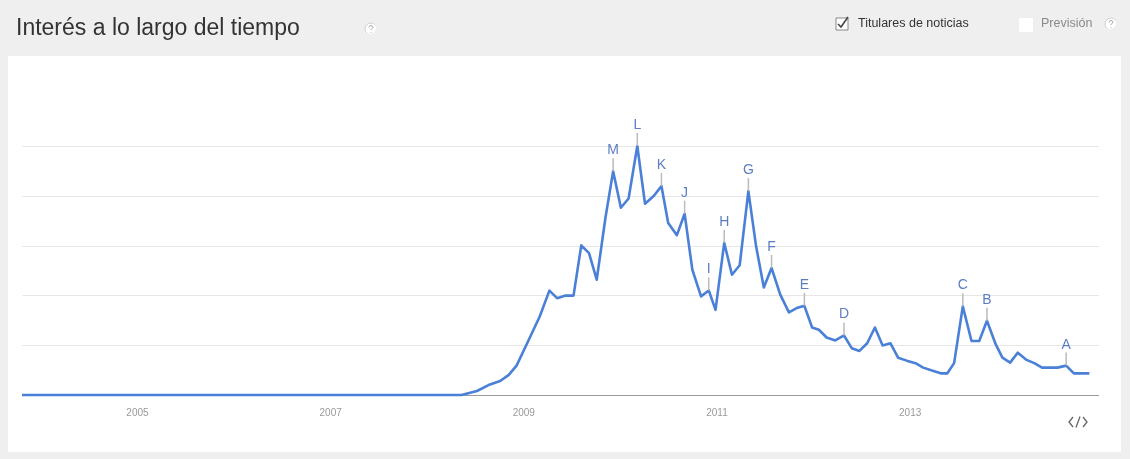 The image size is (1130, 459). Describe the element at coordinates (1066, 343) in the screenshot. I see `annotation: A` at that location.